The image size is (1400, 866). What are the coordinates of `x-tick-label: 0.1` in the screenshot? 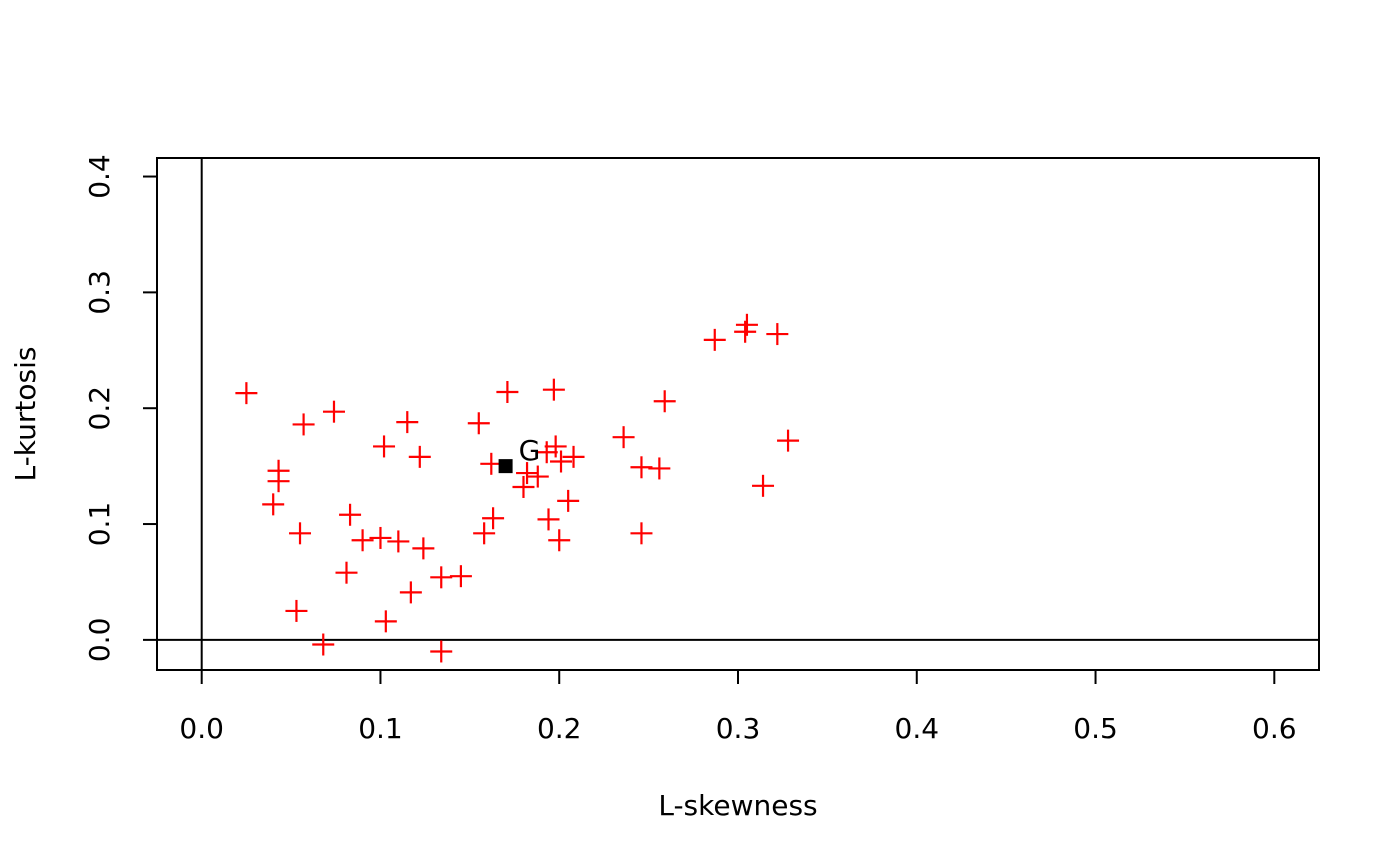 It's located at (380, 728).